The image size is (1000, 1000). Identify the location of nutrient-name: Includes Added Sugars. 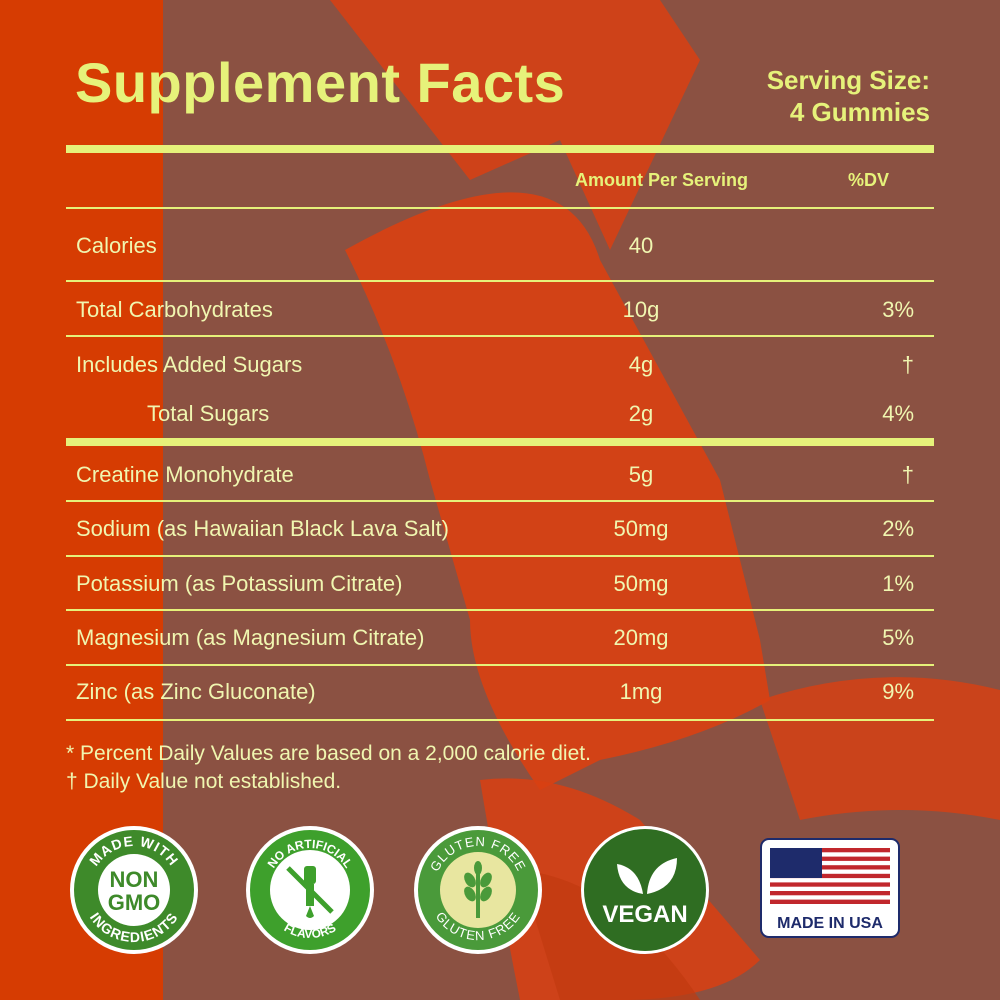
(189, 364).